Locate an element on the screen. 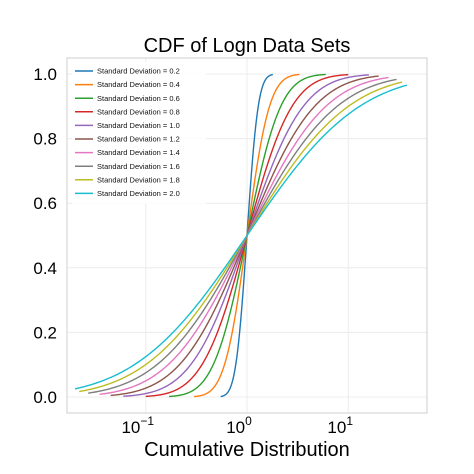 This screenshot has height=474, width=474. x-tick-exponent: 0 is located at coordinates (248, 421).